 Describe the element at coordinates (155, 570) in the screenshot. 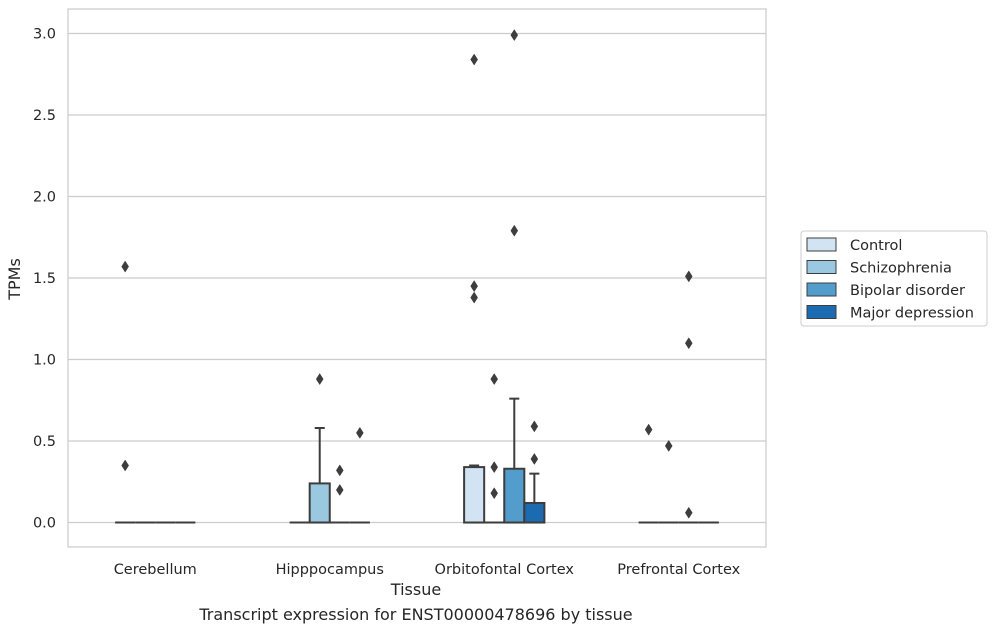

I see `x-tick-label: Cerebellum` at that location.